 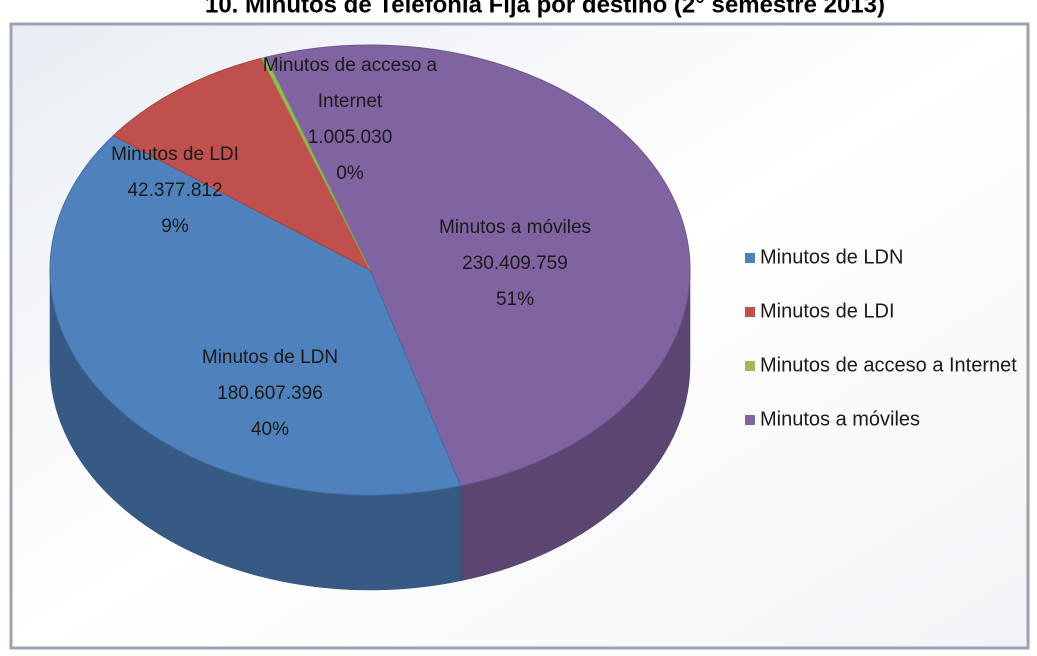 I want to click on legend-label: Minutos a móviles, so click(x=840, y=419).